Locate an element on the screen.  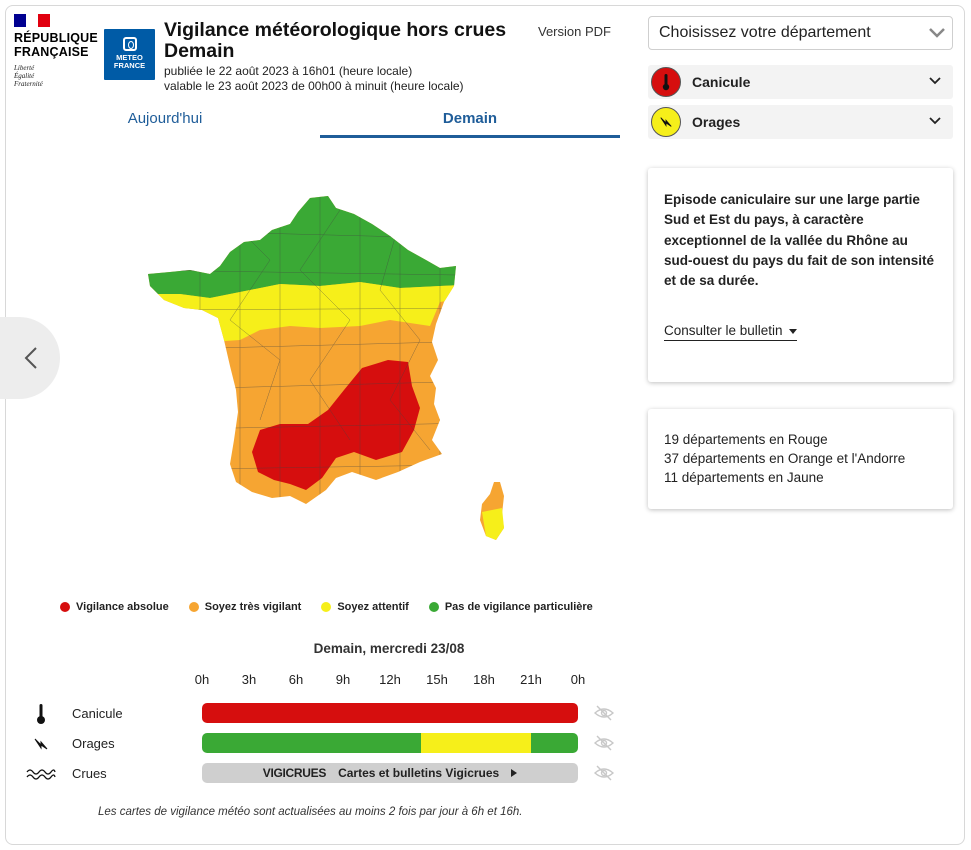
legend-item-yellow: Soyez attentif is located at coordinates (365, 607).